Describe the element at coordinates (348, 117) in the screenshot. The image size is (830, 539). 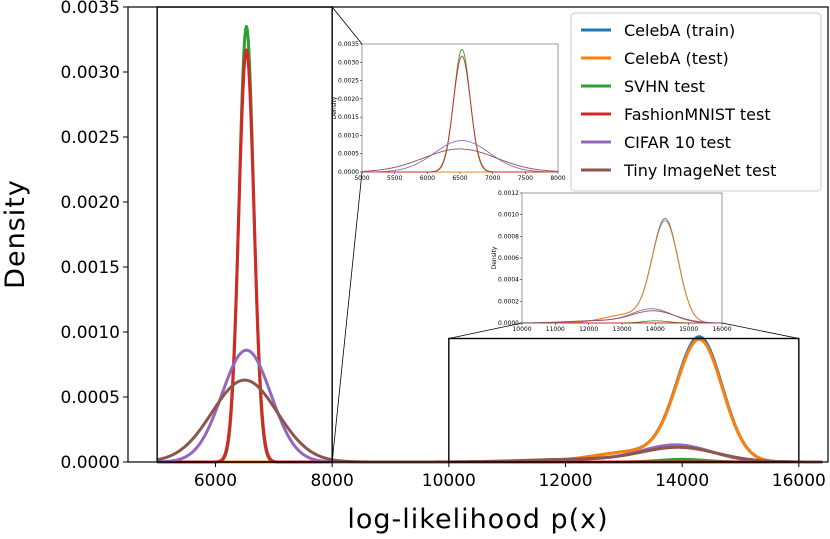
I see `inset-y-tick-label: 0.0015` at that location.